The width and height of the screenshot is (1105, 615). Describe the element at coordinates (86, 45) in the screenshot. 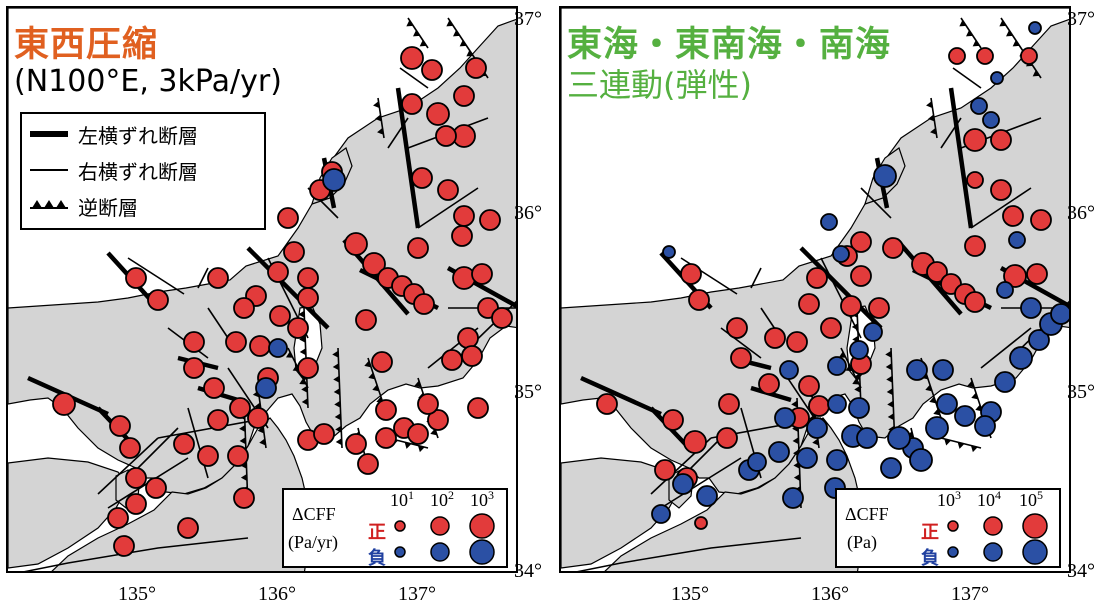

I see `left-title: 東西圧縮` at that location.